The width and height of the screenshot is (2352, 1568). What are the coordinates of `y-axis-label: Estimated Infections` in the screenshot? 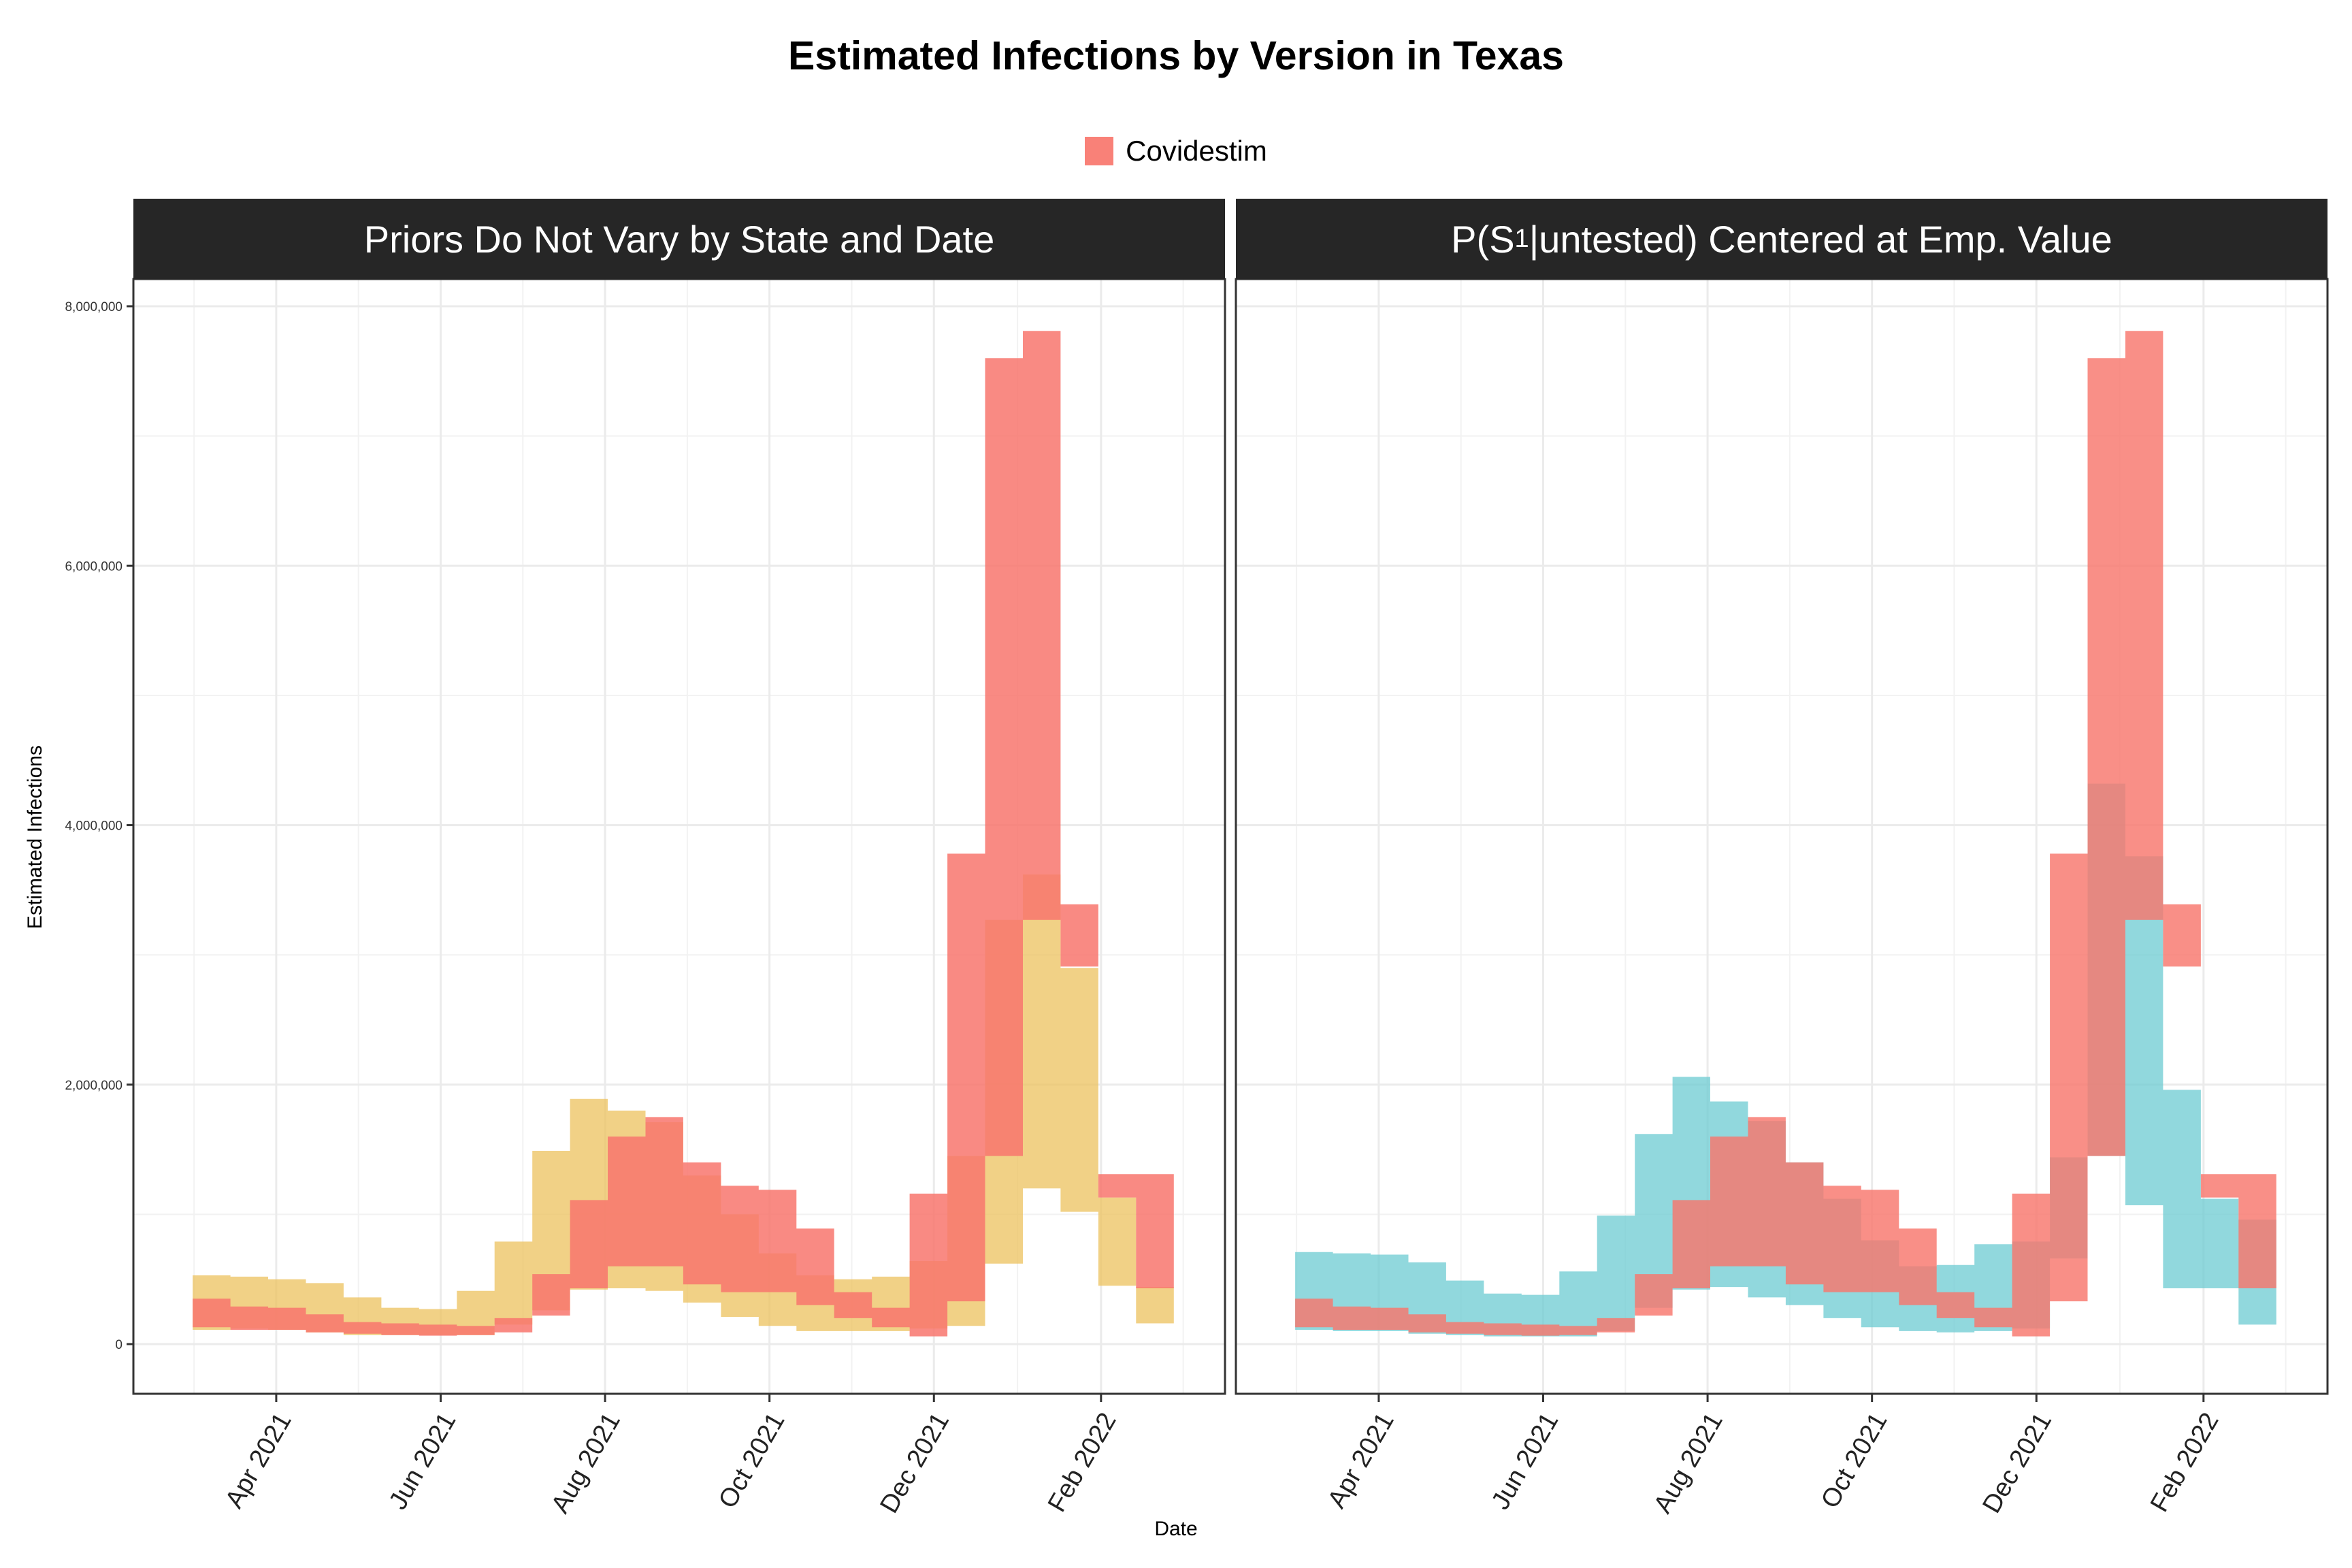 It's located at (35, 838).